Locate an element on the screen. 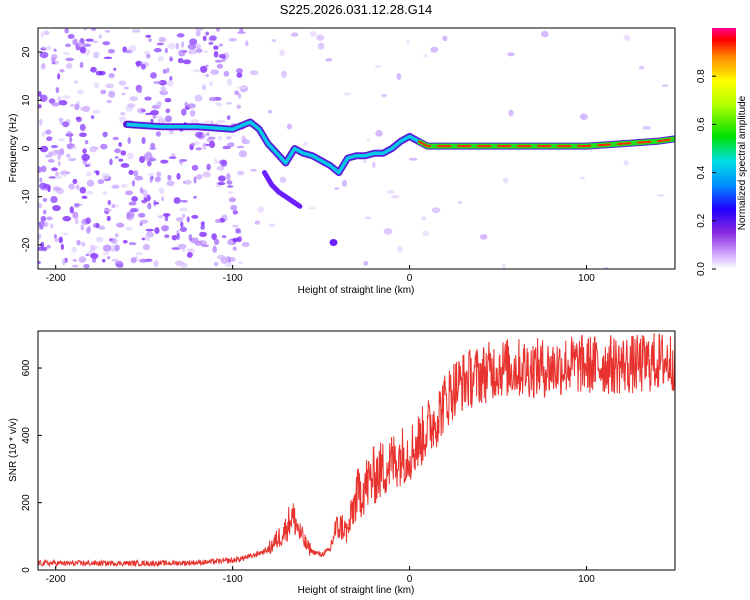 The width and height of the screenshot is (750, 600). x-tick-label: -100 is located at coordinates (233, 579).